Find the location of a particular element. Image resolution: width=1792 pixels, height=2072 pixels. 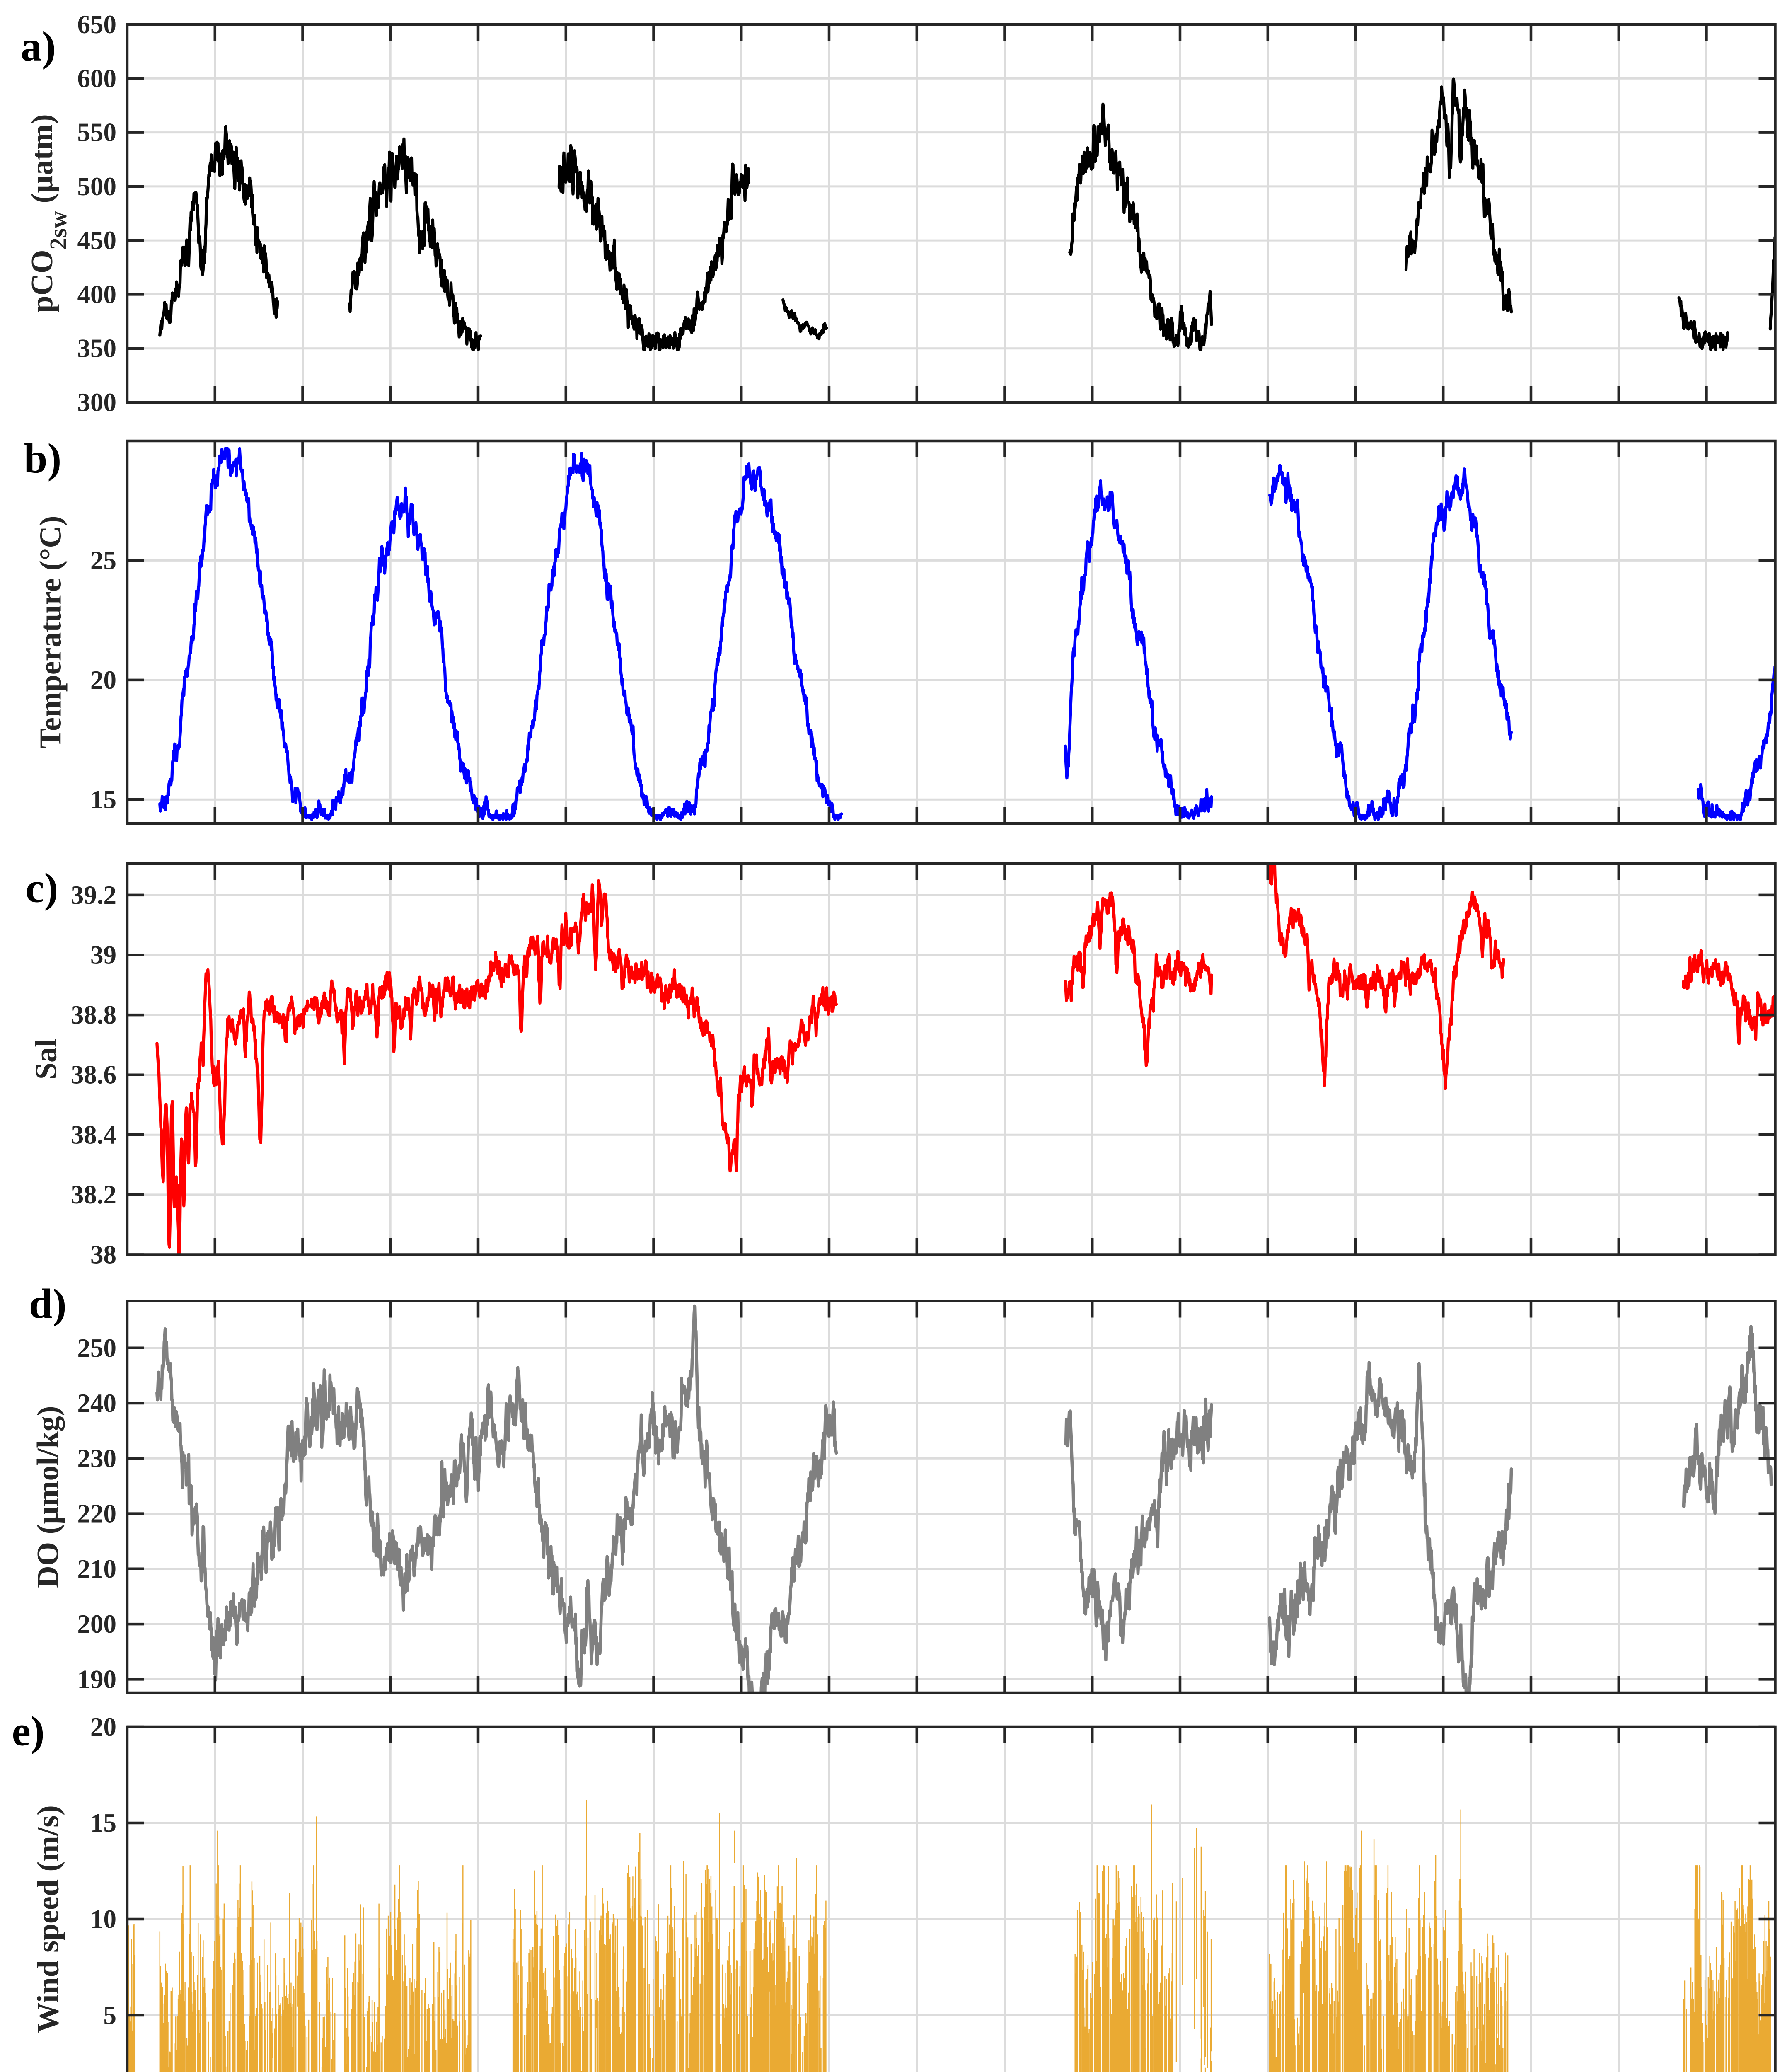

svg-text: 450 is located at coordinates (97, 240).